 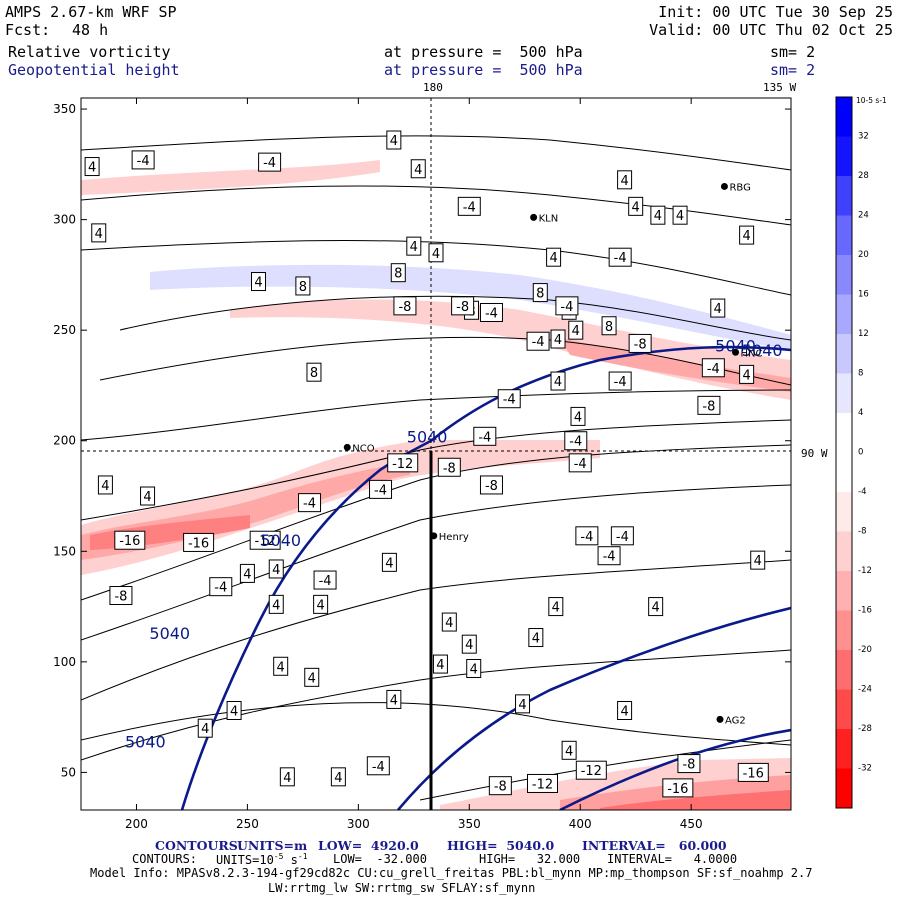 I want to click on units-exp2: -1, so click(x=302, y=856).